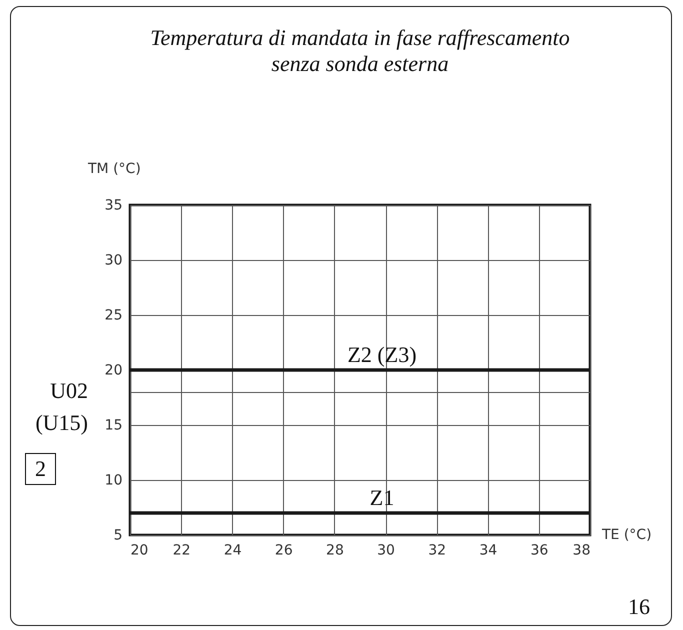  I want to click on x-tick-label: 24, so click(233, 550).